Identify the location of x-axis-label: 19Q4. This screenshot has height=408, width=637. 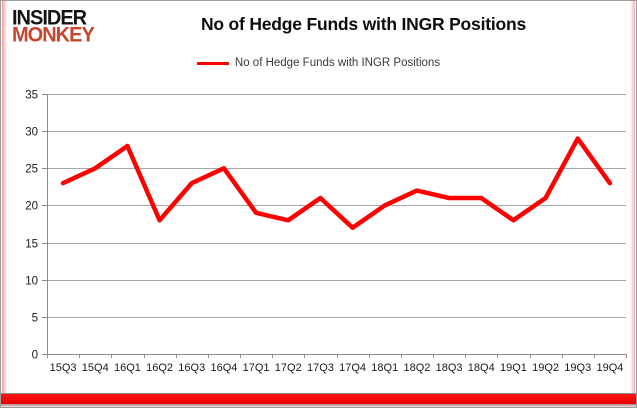
(609, 368).